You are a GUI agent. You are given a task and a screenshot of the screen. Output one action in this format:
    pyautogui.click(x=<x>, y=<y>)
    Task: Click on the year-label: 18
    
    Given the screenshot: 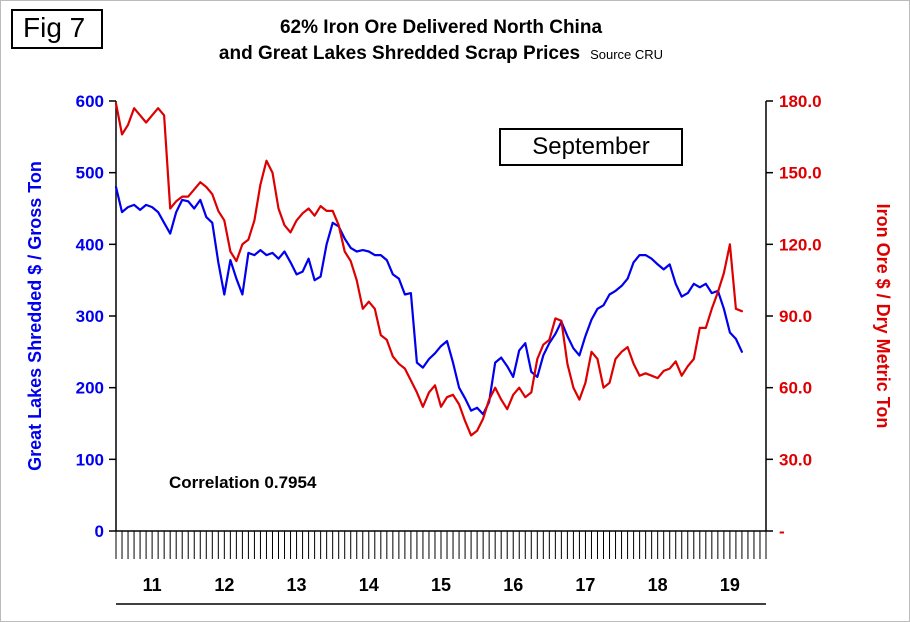 What is the action you would take?
    pyautogui.click(x=658, y=585)
    